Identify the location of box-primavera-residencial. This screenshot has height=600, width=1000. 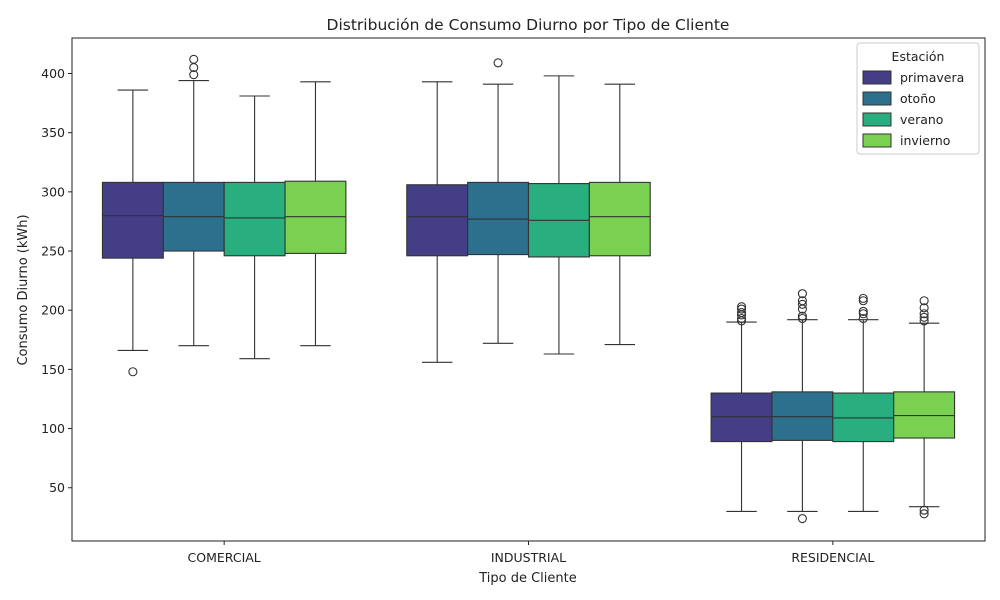
(741, 407).